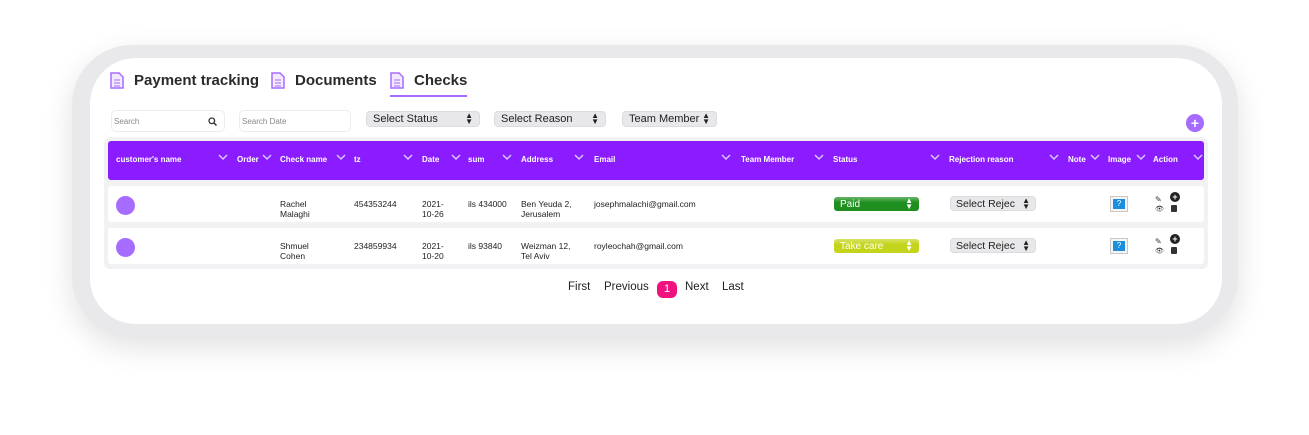 The width and height of the screenshot is (1309, 435). I want to click on tab-checks: Checks, so click(429, 84).